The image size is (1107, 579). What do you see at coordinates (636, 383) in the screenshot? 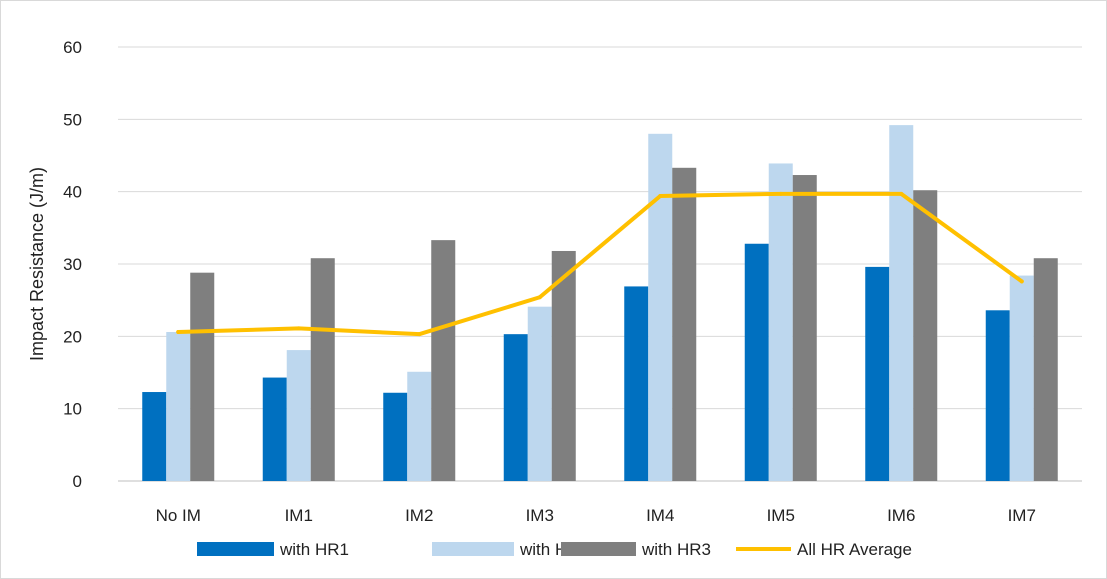
I see `bar-with-hr1-im4` at bounding box center [636, 383].